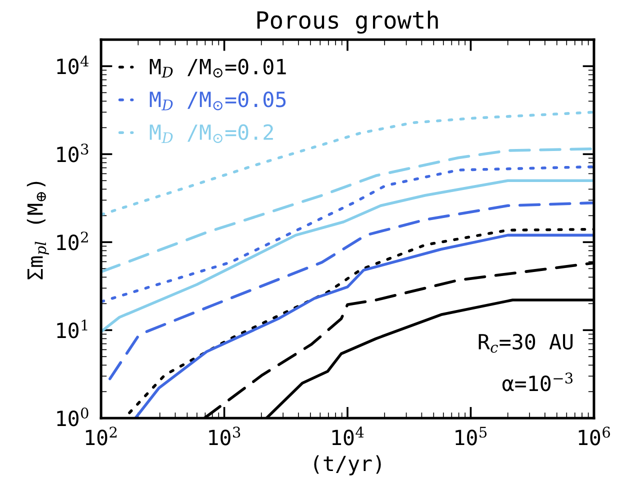  Describe the element at coordinates (37, 231) in the screenshot. I see `text: Σm$_{pl}$ (M$_{⊕}$)` at that location.